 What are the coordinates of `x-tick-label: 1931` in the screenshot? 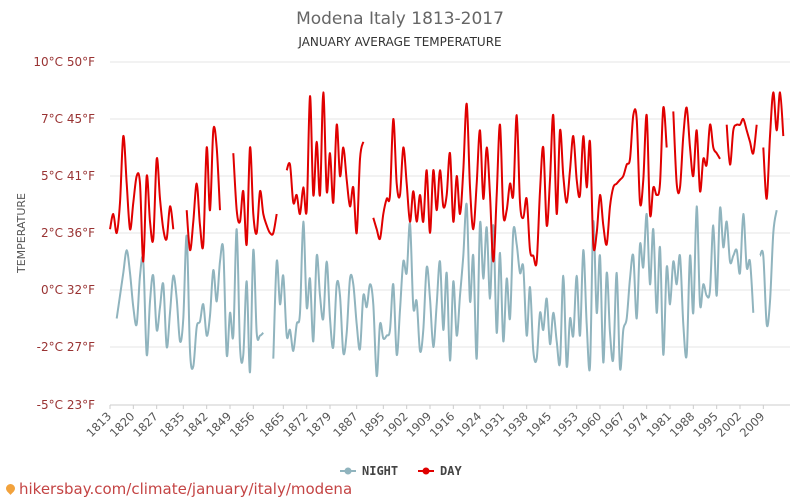 It's located at (492, 424).